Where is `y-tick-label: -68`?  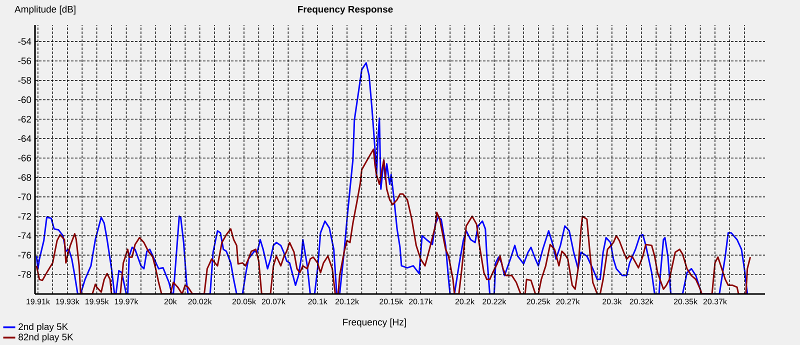
y-tick-label: -68 is located at coordinates (25, 177).